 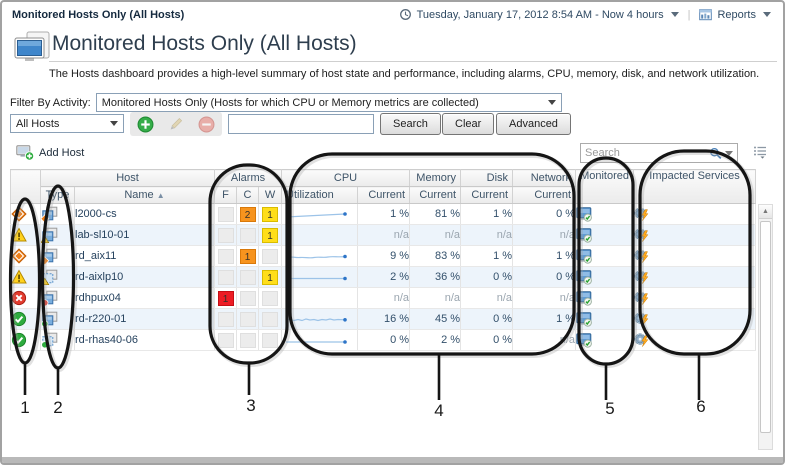 I want to click on memory-current-column-header: Current, so click(x=435, y=195).